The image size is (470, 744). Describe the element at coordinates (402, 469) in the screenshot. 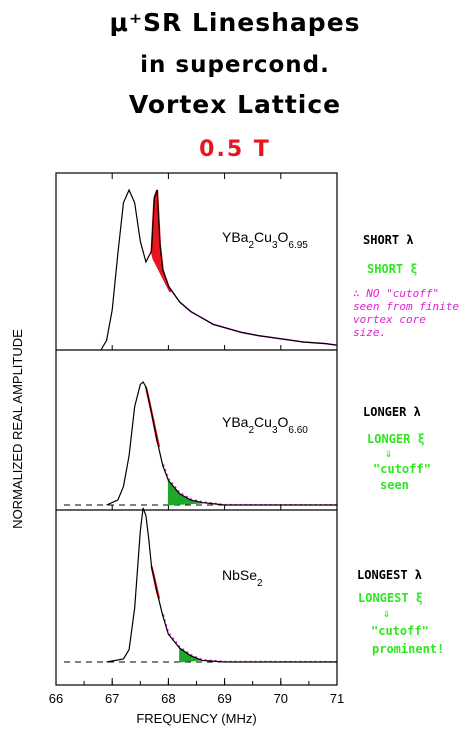

I see `annotation-2-cutoff: "cutoff"` at that location.